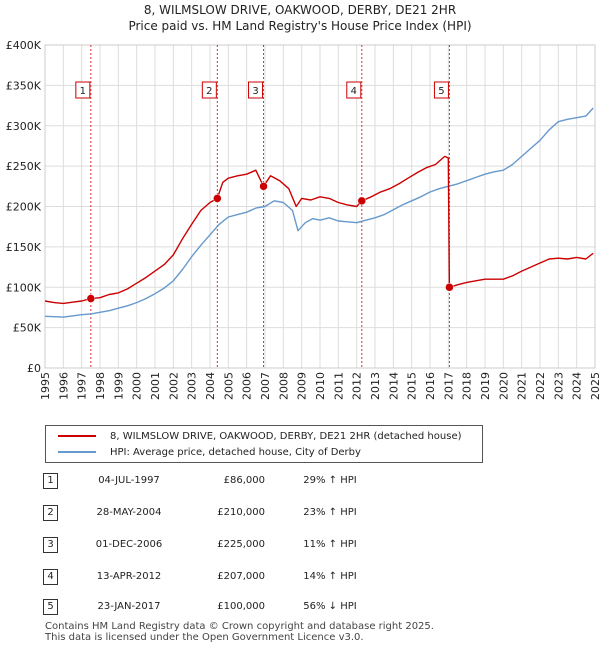 This screenshot has height=650, width=600. What do you see at coordinates (357, 386) in the screenshot?
I see `x-tick-label: 2012` at bounding box center [357, 386].